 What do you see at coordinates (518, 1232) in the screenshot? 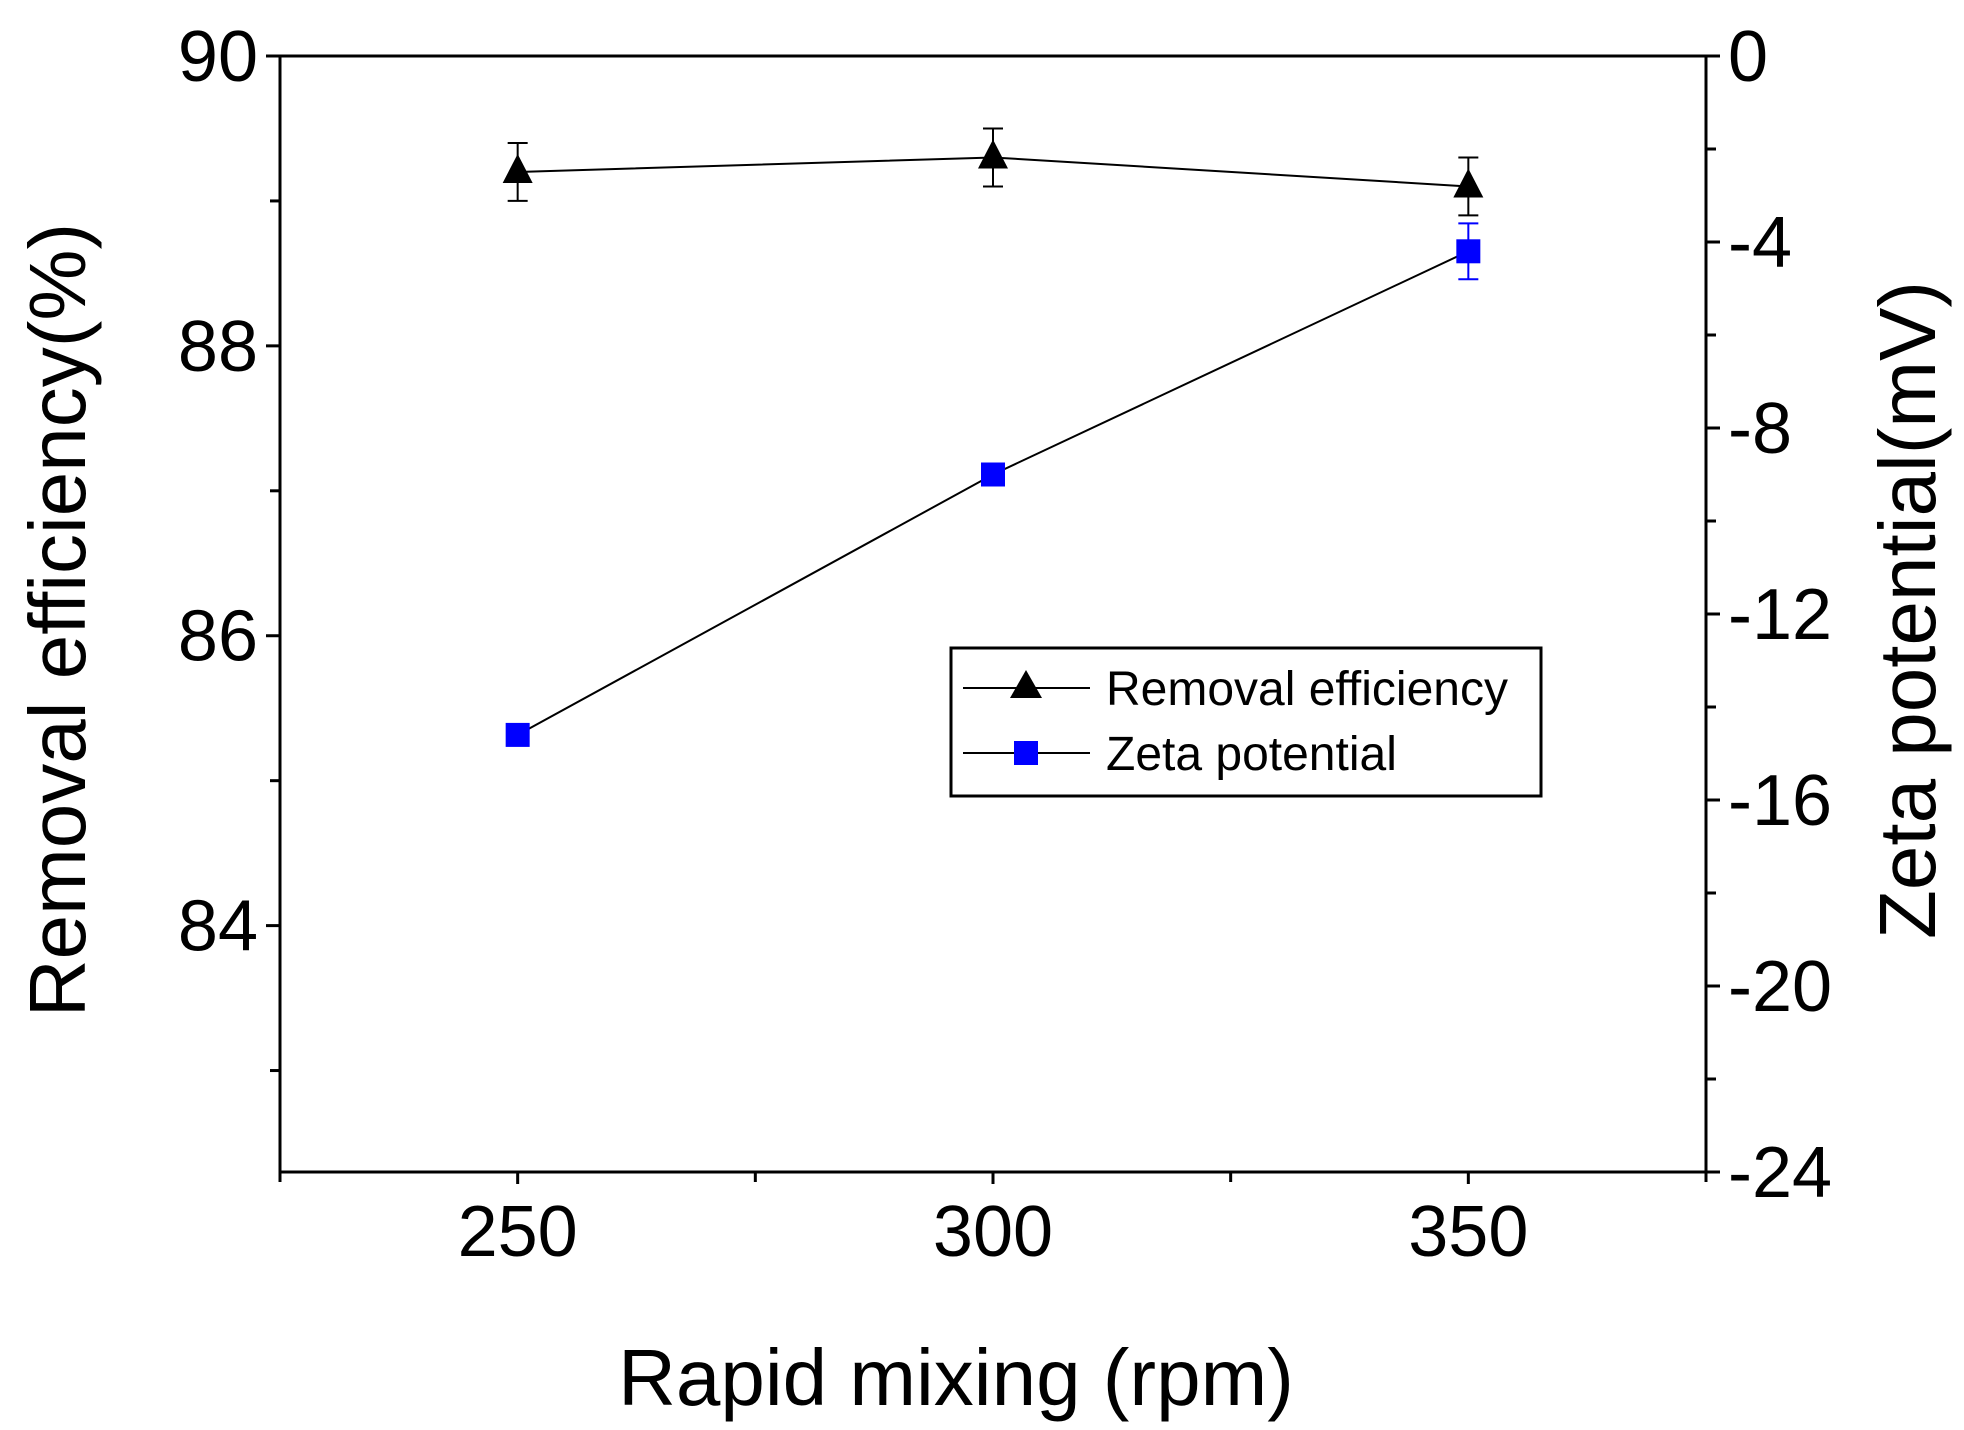
I see `x-tick-label: 250` at bounding box center [518, 1232].